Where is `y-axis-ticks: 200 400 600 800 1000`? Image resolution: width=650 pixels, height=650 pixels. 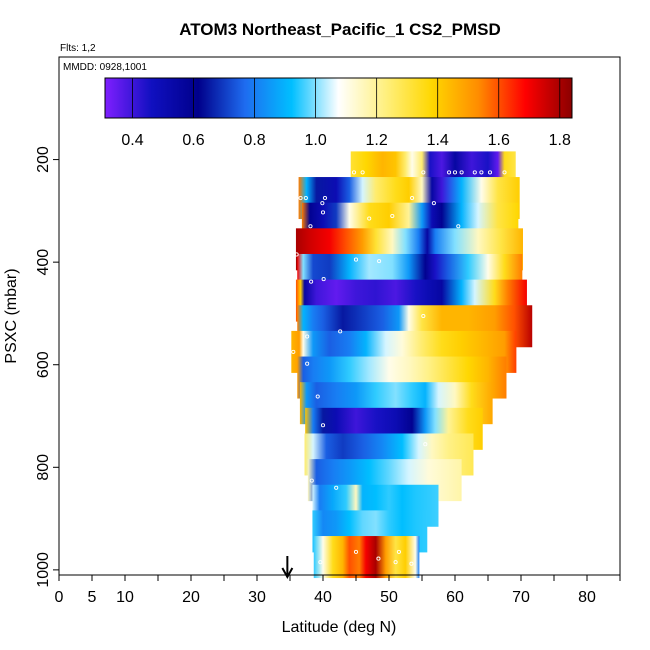
y-axis-ticks: 200 400 600 800 1000 is located at coordinates (47, 367).